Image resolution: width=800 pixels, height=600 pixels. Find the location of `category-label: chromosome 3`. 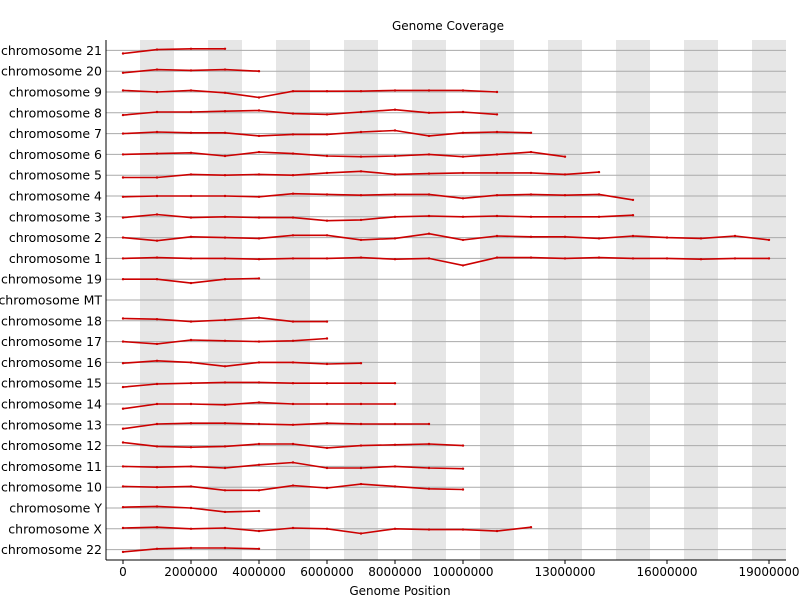

category-label: chromosome 3 is located at coordinates (55, 216).